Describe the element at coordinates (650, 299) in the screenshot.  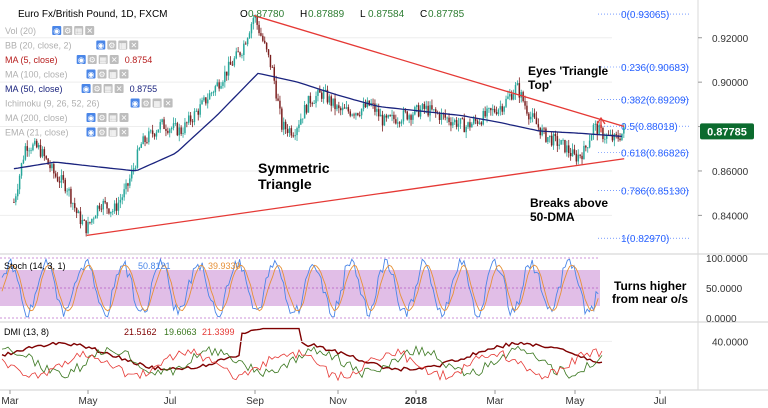
I see `annotation-turns-line2: from near o/s` at that location.